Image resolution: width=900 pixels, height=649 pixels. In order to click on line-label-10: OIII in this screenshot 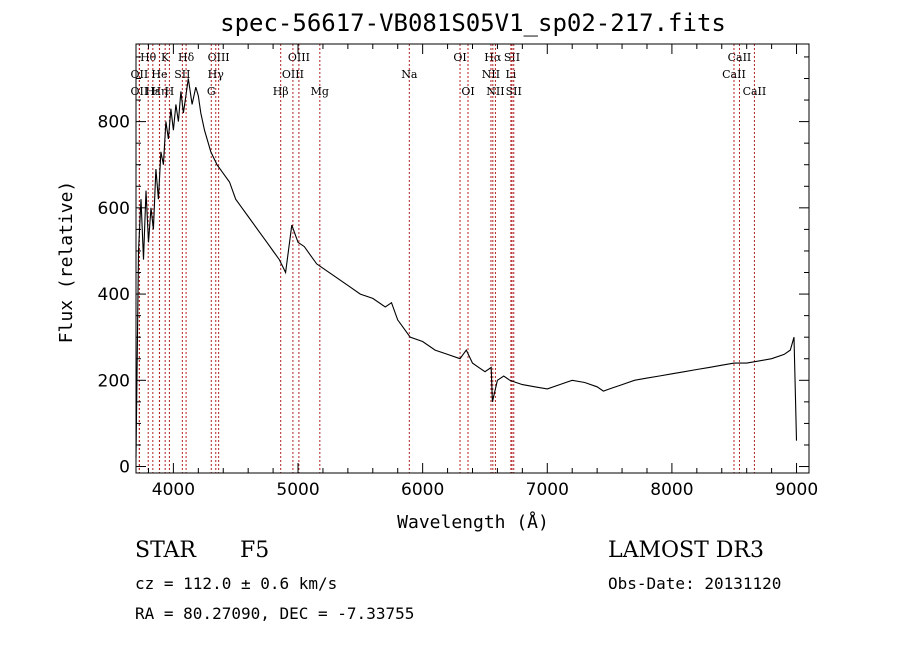, I will do `click(219, 57)`.